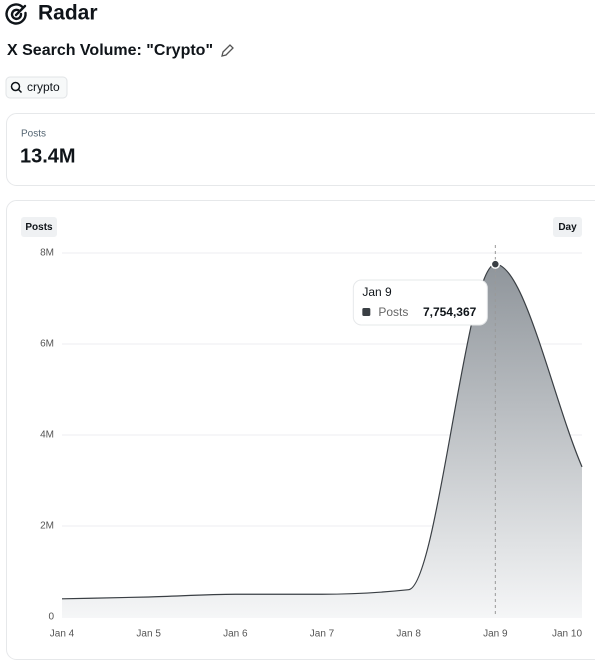 This screenshot has width=595, height=661. I want to click on hover-point, so click(495, 264).